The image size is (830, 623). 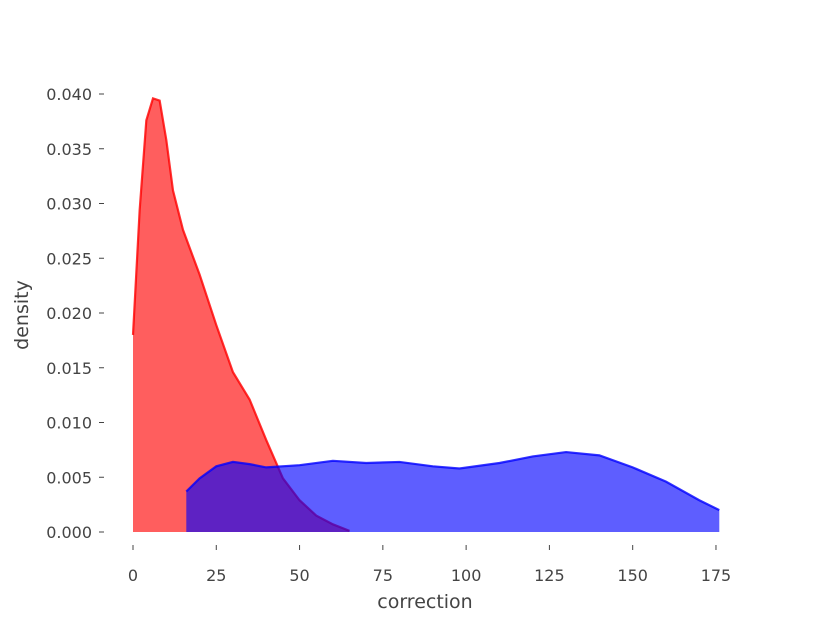 What do you see at coordinates (69, 204) in the screenshot?
I see `y-tick-label: 0.030` at bounding box center [69, 204].